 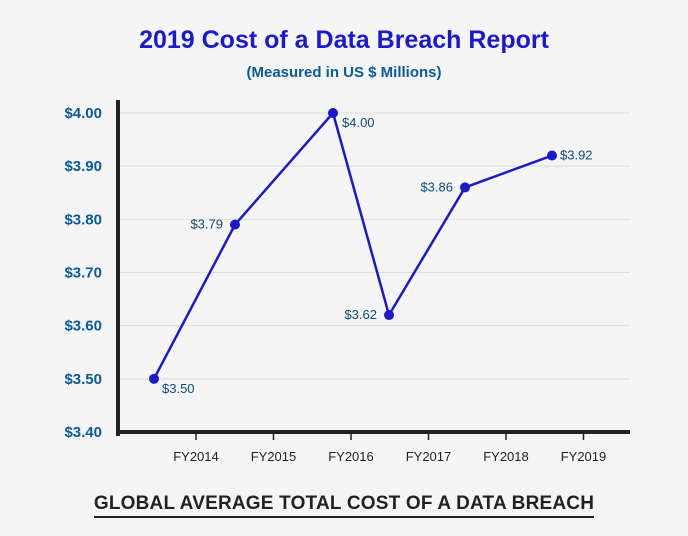 What do you see at coordinates (358, 122) in the screenshot?
I see `data-label: $4.00` at bounding box center [358, 122].